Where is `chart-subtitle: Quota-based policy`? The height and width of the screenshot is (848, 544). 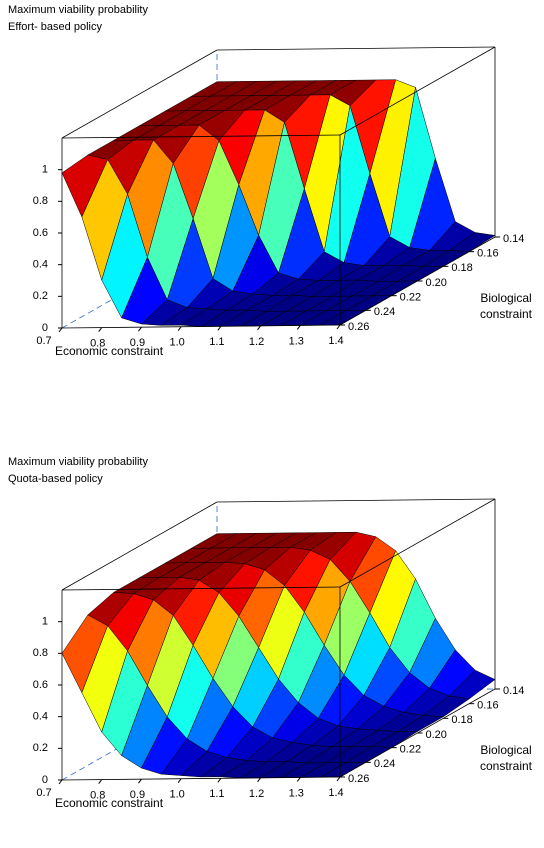
chart-subtitle: Quota-based policy is located at coordinates (55, 479).